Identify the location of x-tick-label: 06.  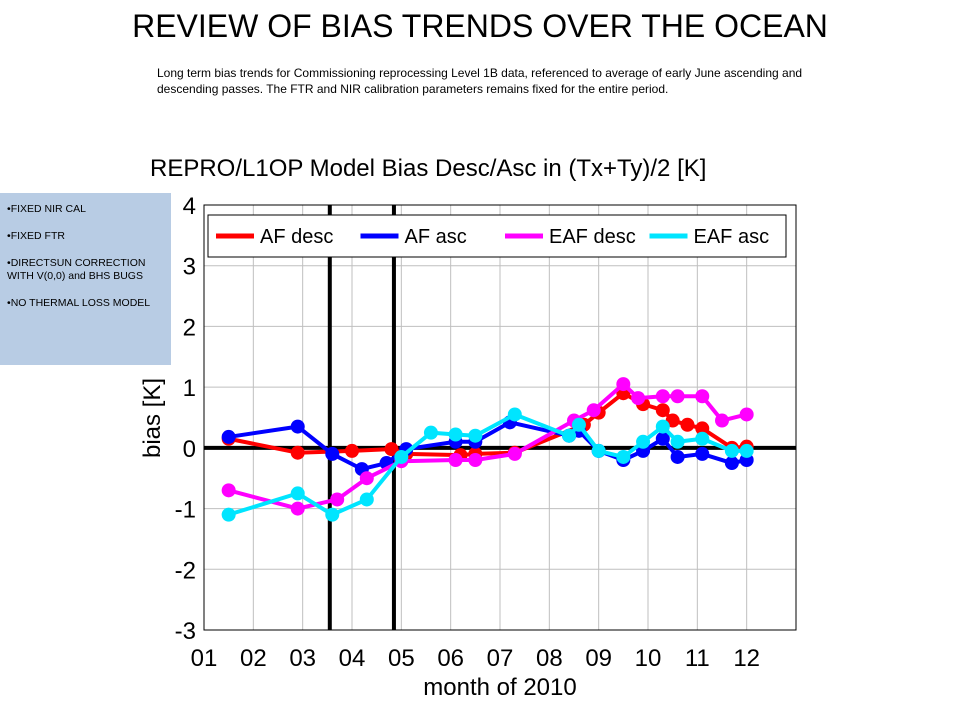
(450, 658).